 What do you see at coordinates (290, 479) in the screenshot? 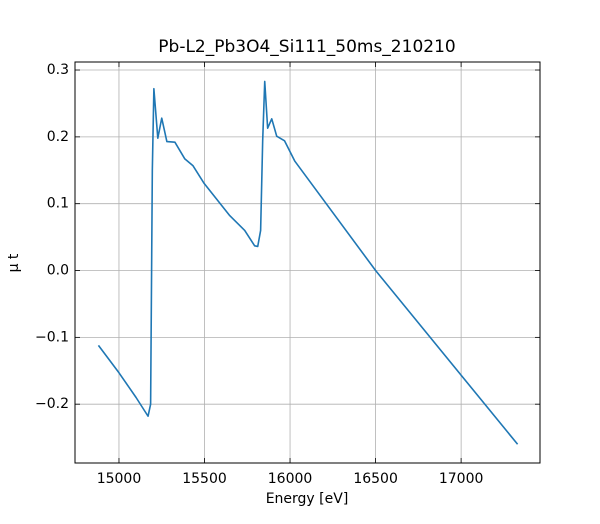
I see `x-tick-label: 16000` at bounding box center [290, 479].